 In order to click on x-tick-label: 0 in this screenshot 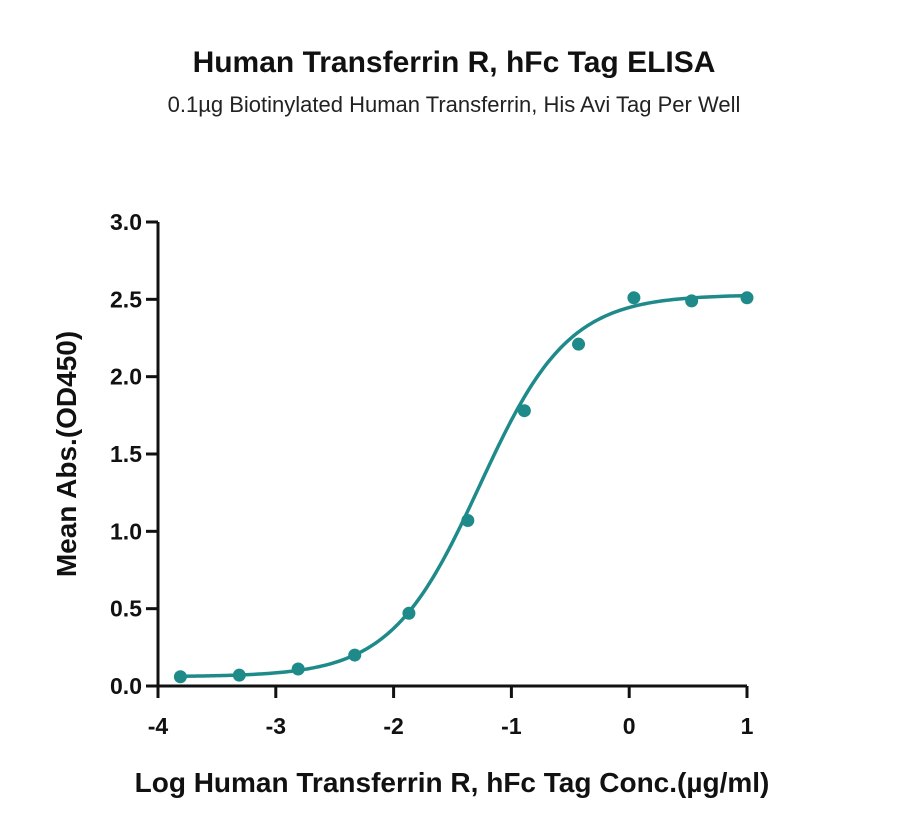, I will do `click(629, 726)`.